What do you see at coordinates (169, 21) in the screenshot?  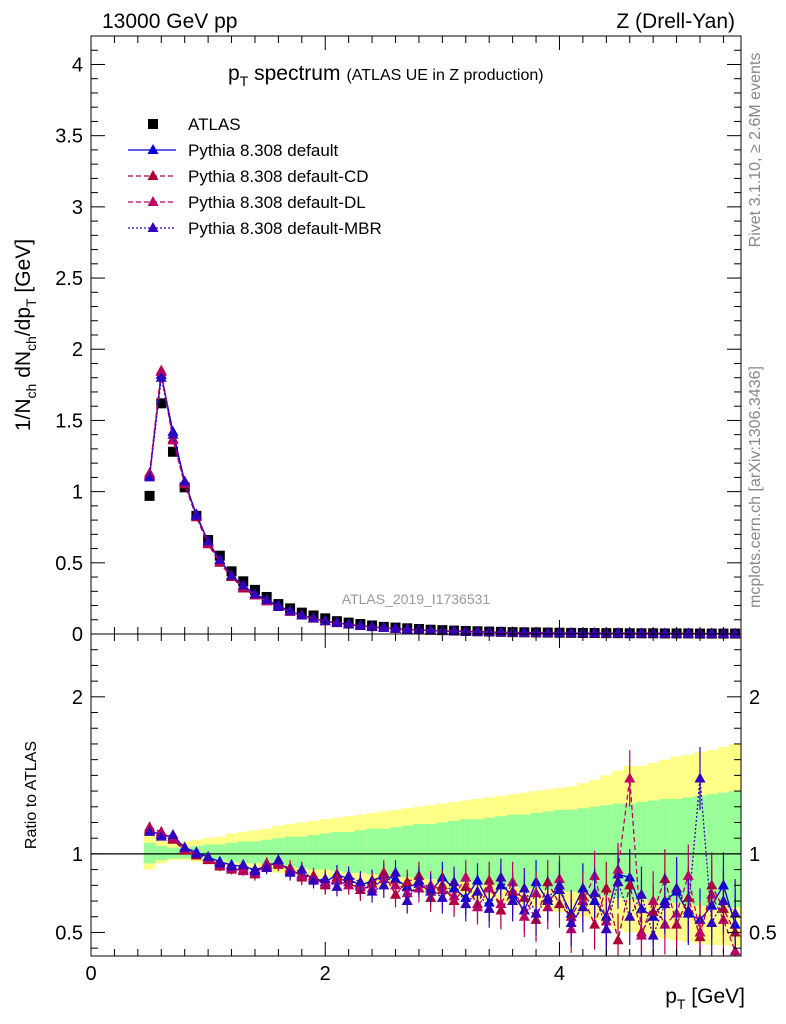 I see `header-left: 13000 GeV pp` at bounding box center [169, 21].